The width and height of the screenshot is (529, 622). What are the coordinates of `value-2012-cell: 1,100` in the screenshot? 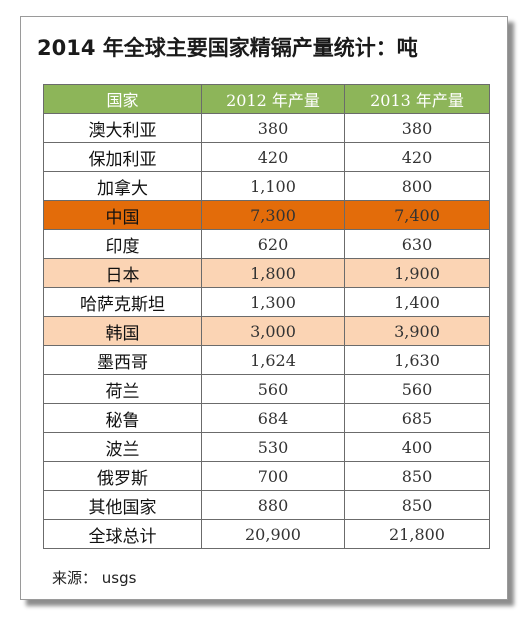 It's located at (273, 186).